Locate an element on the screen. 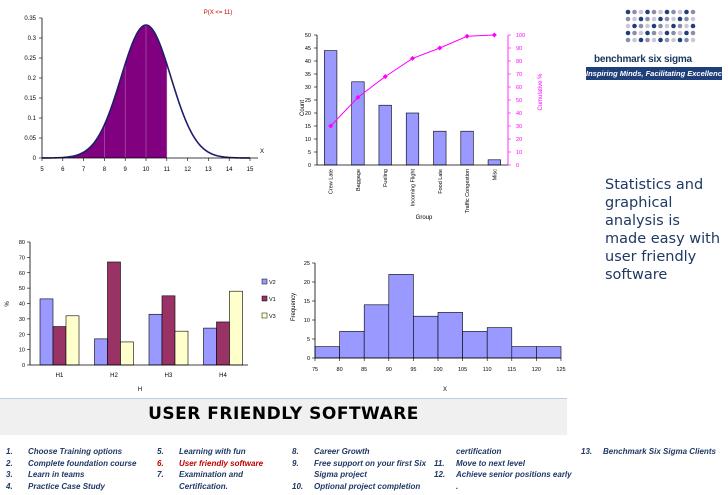  feature-list-col5: 13. Benchmark Six Sigma Clients is located at coordinates (648, 452).